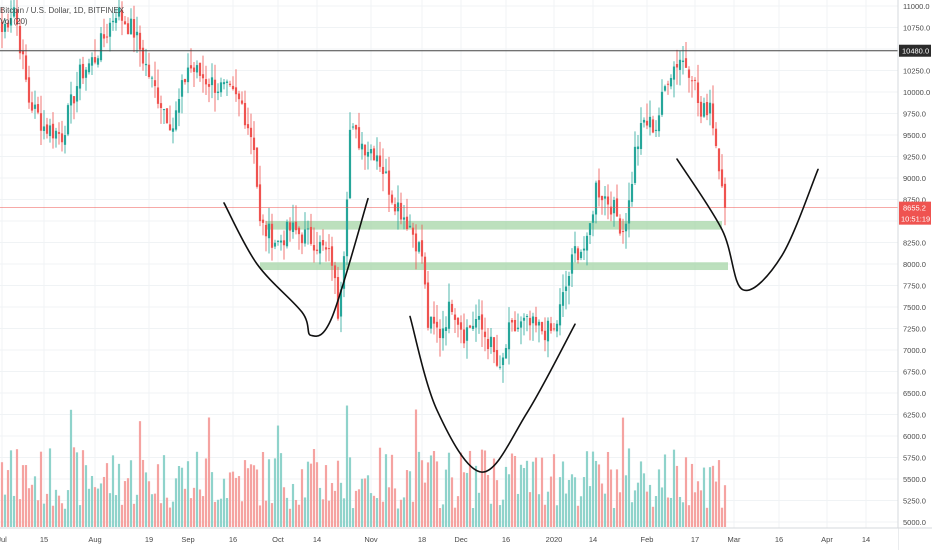  Describe the element at coordinates (914, 208) in the screenshot. I see `last-price-label: 8655.2` at that location.